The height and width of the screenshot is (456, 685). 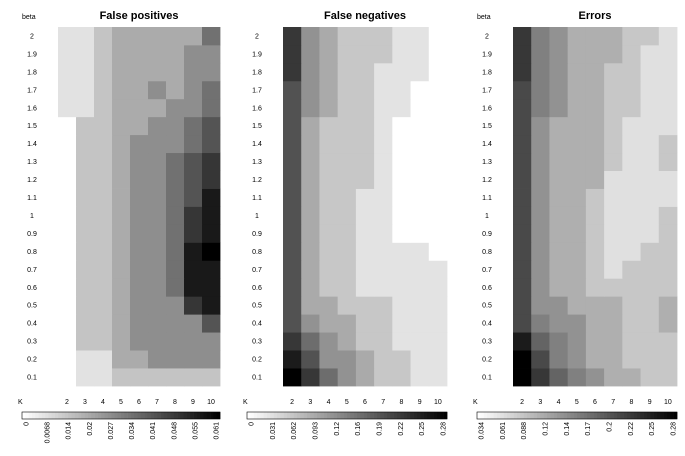 I want to click on y-tick-label: 0.7, so click(x=32, y=270).